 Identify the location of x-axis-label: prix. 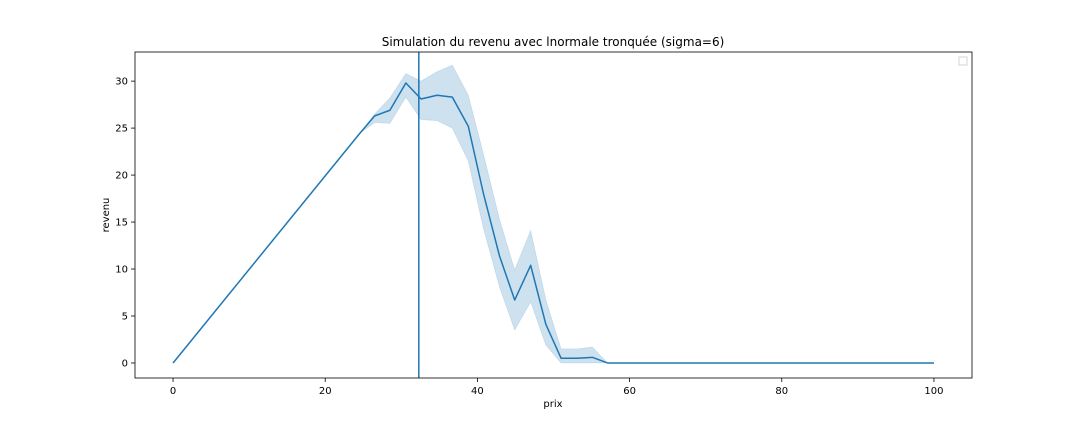
(552, 404).